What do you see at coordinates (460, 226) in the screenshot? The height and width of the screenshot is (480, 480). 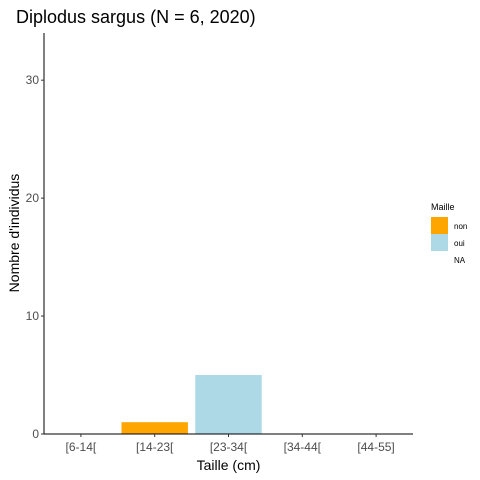 I see `legend-label-non: non` at bounding box center [460, 226].